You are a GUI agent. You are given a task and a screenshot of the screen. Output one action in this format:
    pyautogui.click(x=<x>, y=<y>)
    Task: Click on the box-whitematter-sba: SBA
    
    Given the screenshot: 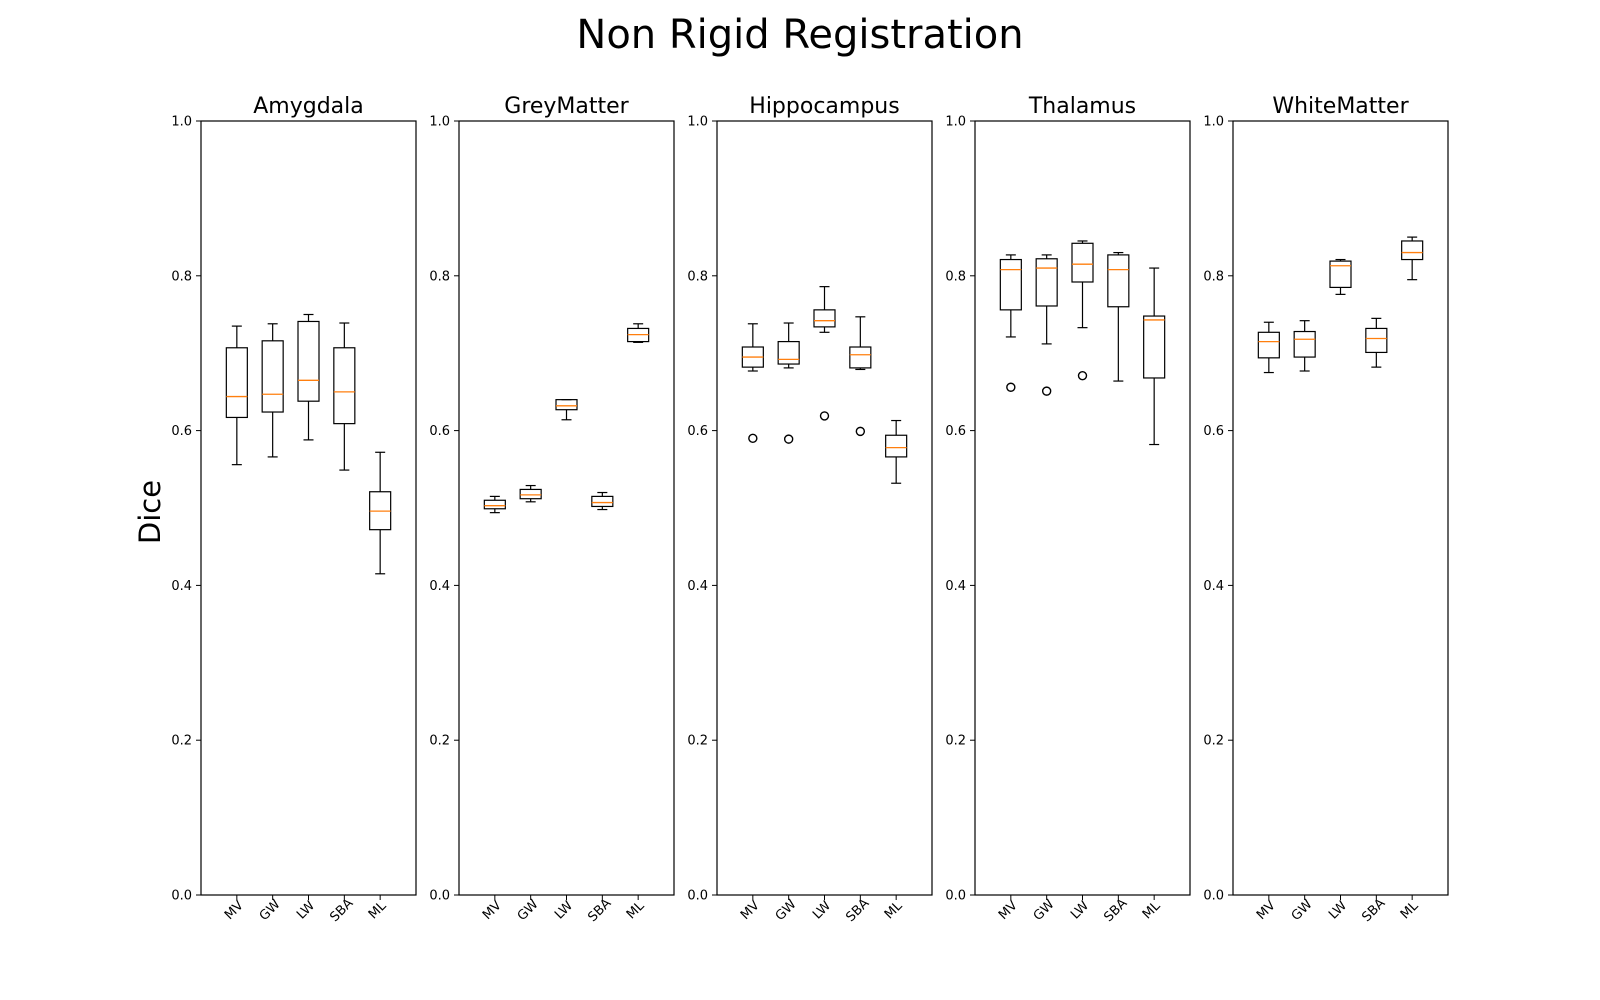 What is the action you would take?
    pyautogui.click(x=1373, y=621)
    